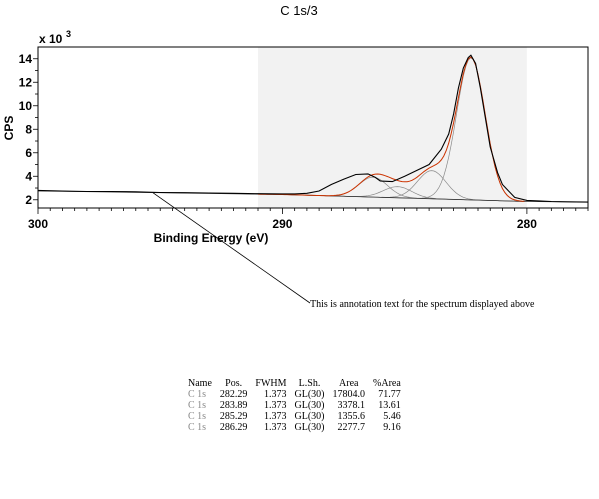  I want to click on y-tick-label: 10, so click(26, 106).